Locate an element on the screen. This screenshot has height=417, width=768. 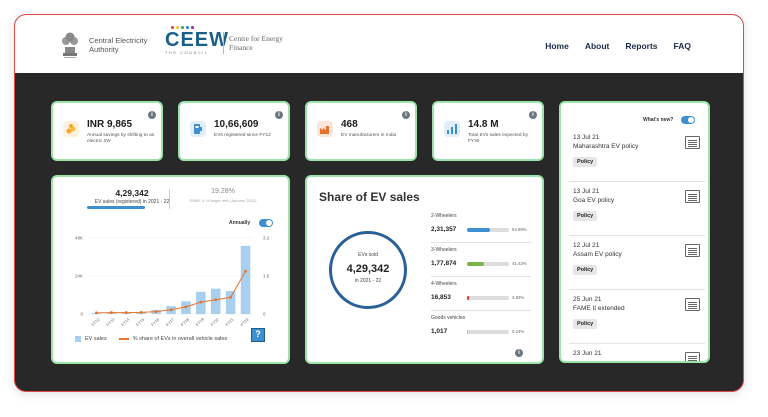
category-2-wheelers: 2-Wheelers 2,31,357 53.89% is located at coordinates (481, 224).